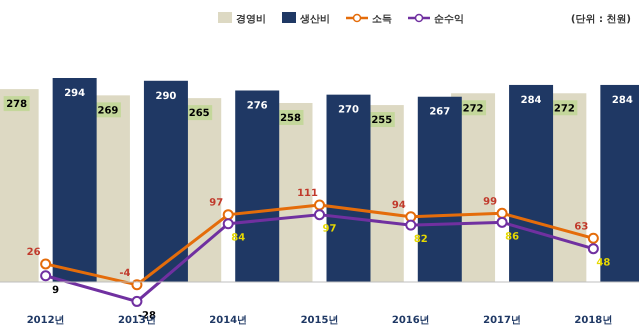  I want to click on data-label: 255, so click(381, 120).